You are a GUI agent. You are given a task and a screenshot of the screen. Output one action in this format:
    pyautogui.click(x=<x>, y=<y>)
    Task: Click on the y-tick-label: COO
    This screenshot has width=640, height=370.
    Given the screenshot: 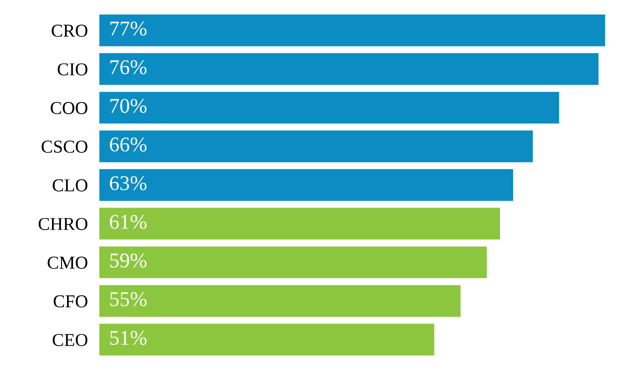 What is the action you would take?
    pyautogui.click(x=69, y=108)
    